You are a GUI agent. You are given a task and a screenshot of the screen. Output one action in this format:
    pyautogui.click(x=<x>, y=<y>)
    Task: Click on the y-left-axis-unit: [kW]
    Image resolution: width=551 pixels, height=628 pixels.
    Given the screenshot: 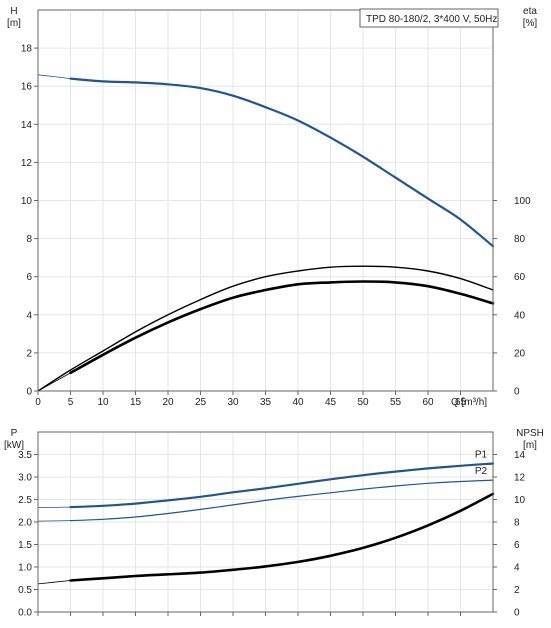 What is the action you would take?
    pyautogui.click(x=14, y=445)
    